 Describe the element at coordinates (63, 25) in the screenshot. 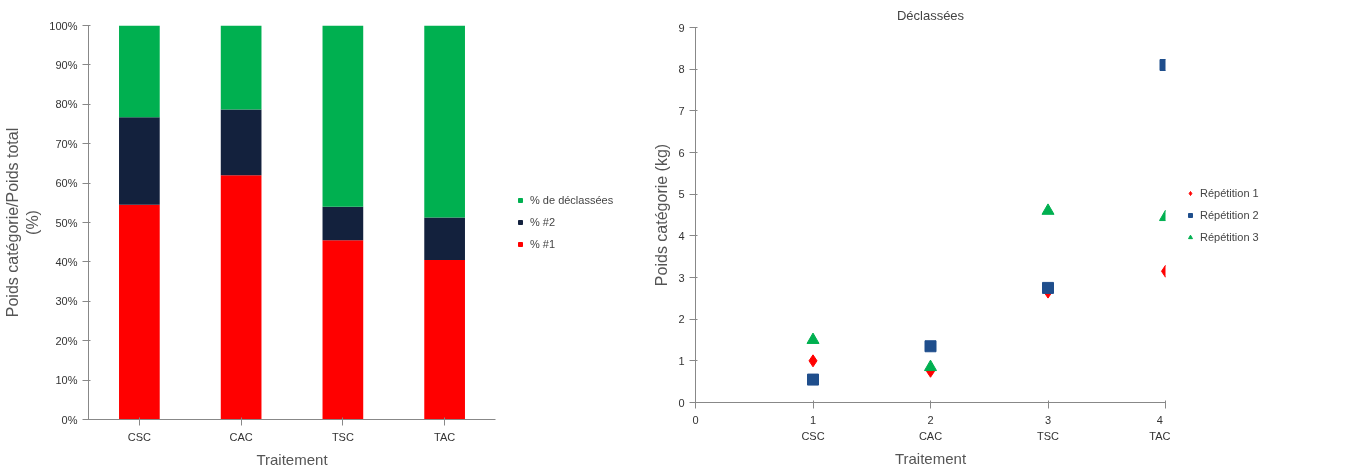

I see `y-tick-label: 100%` at that location.